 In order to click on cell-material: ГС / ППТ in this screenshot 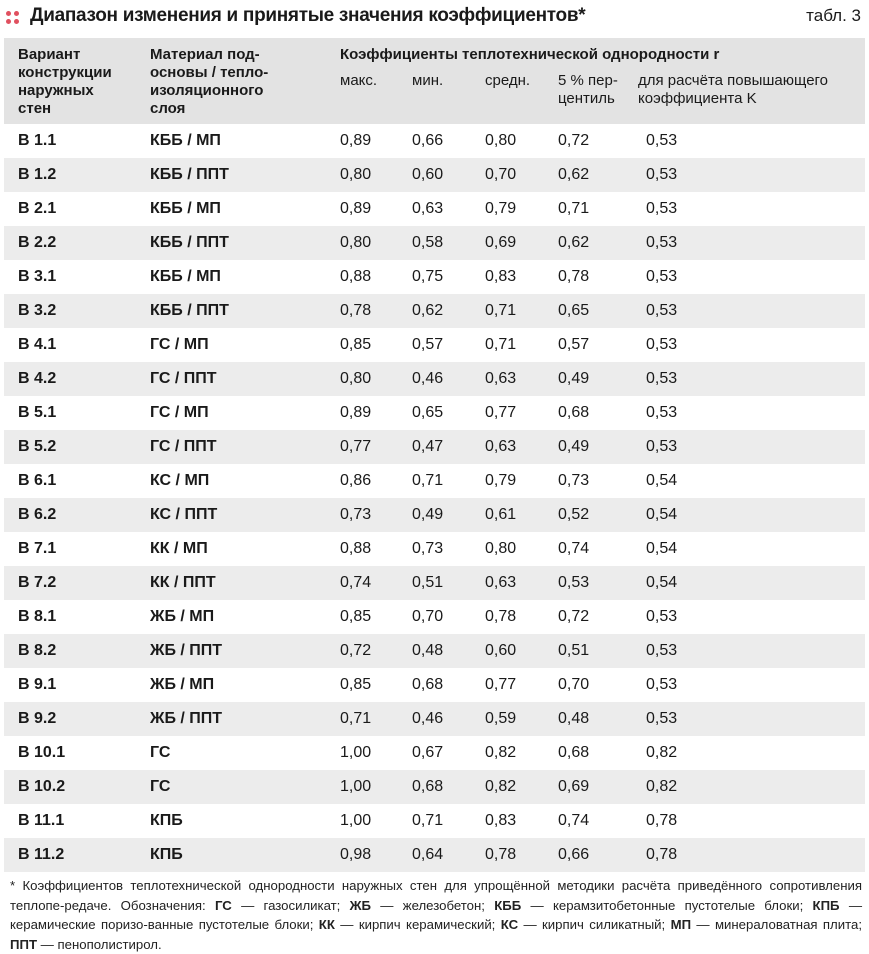, I will do `click(183, 378)`.